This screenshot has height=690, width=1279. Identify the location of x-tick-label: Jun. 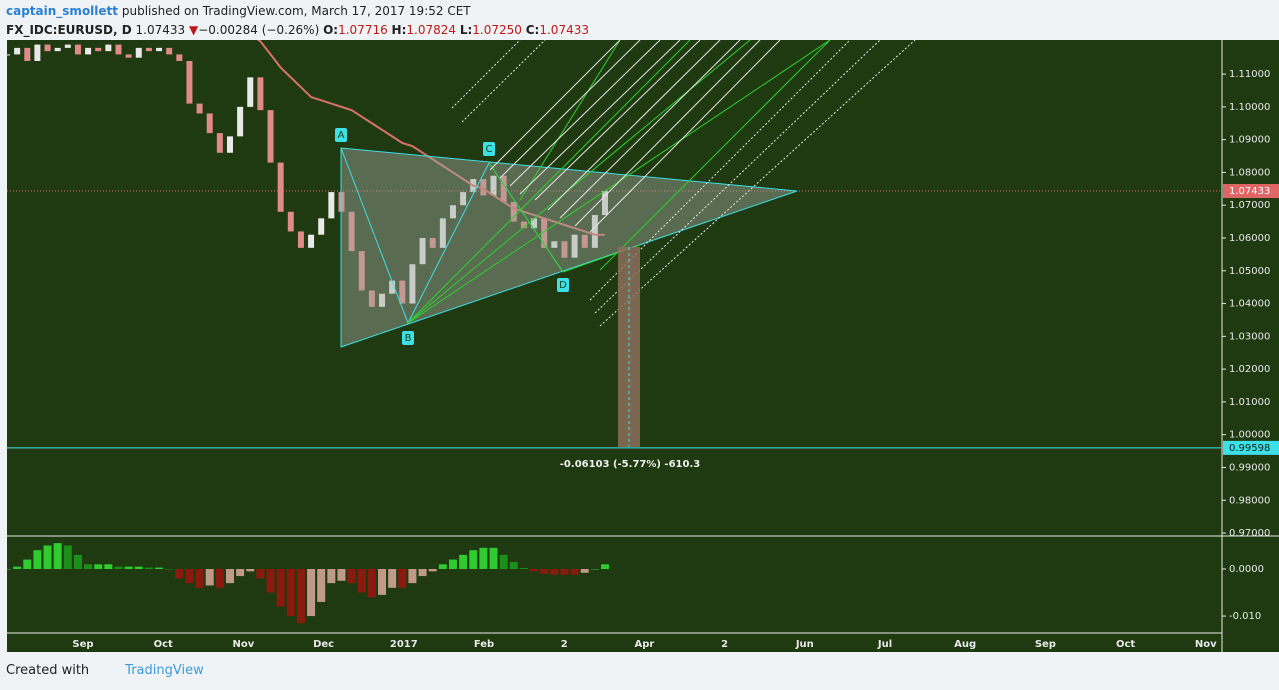
(804, 644).